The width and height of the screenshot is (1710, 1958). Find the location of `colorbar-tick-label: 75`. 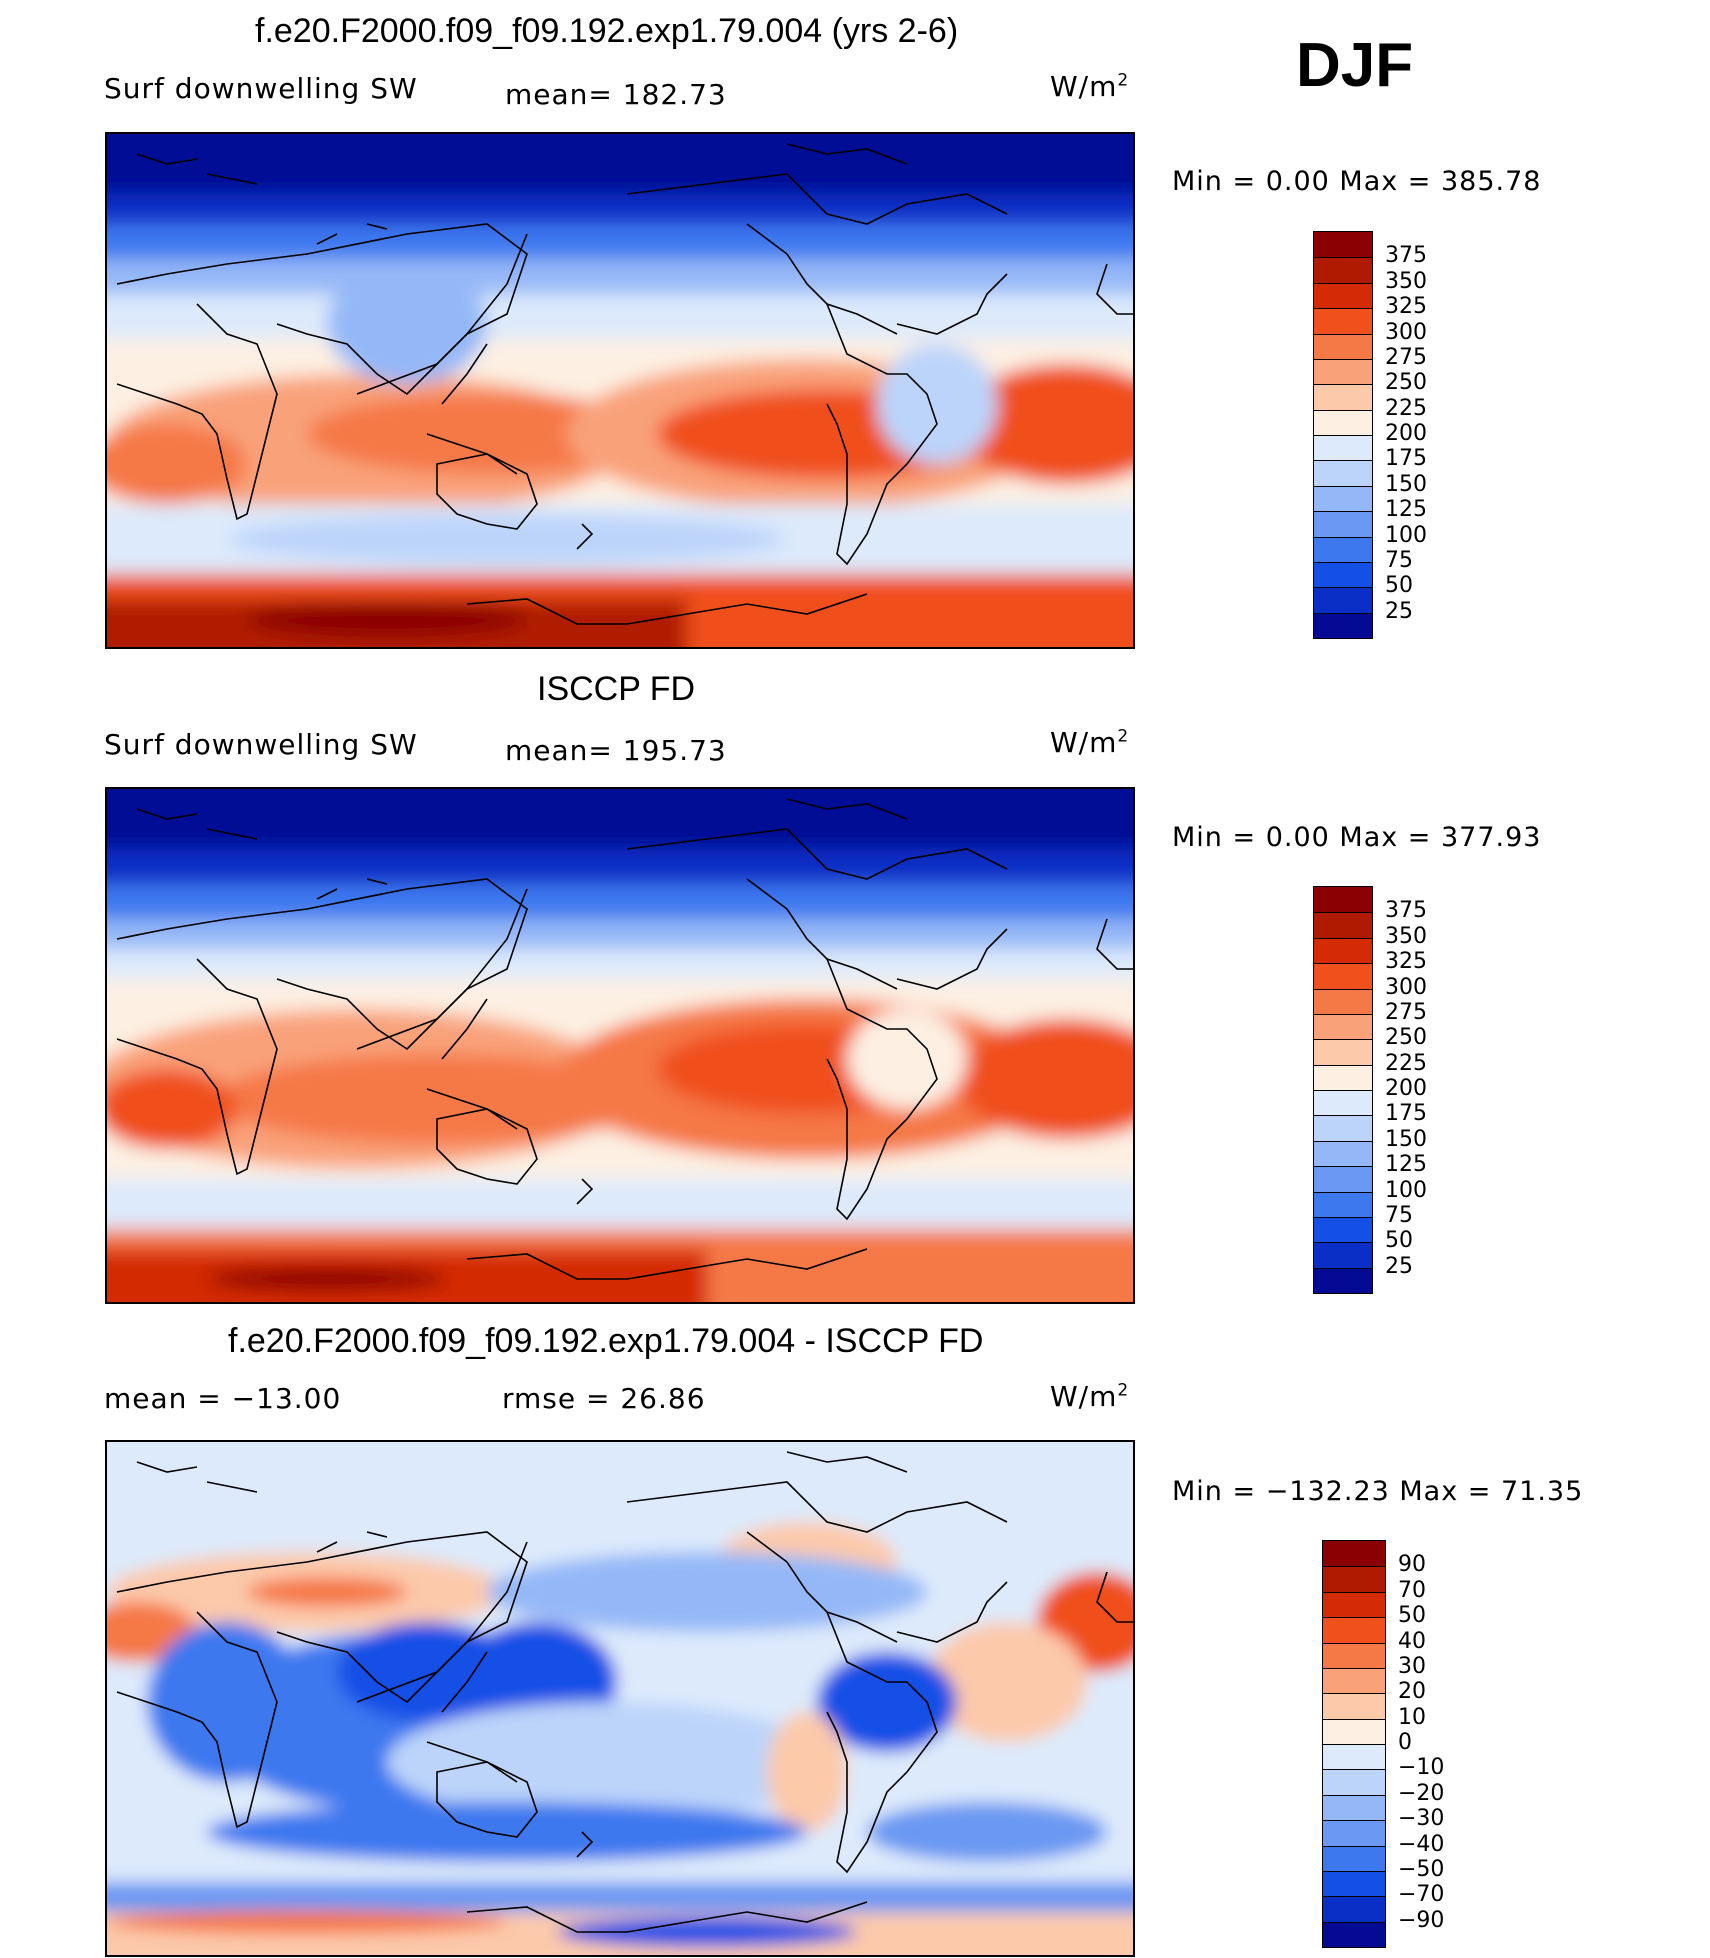

colorbar-tick-label: 75 is located at coordinates (1399, 560).